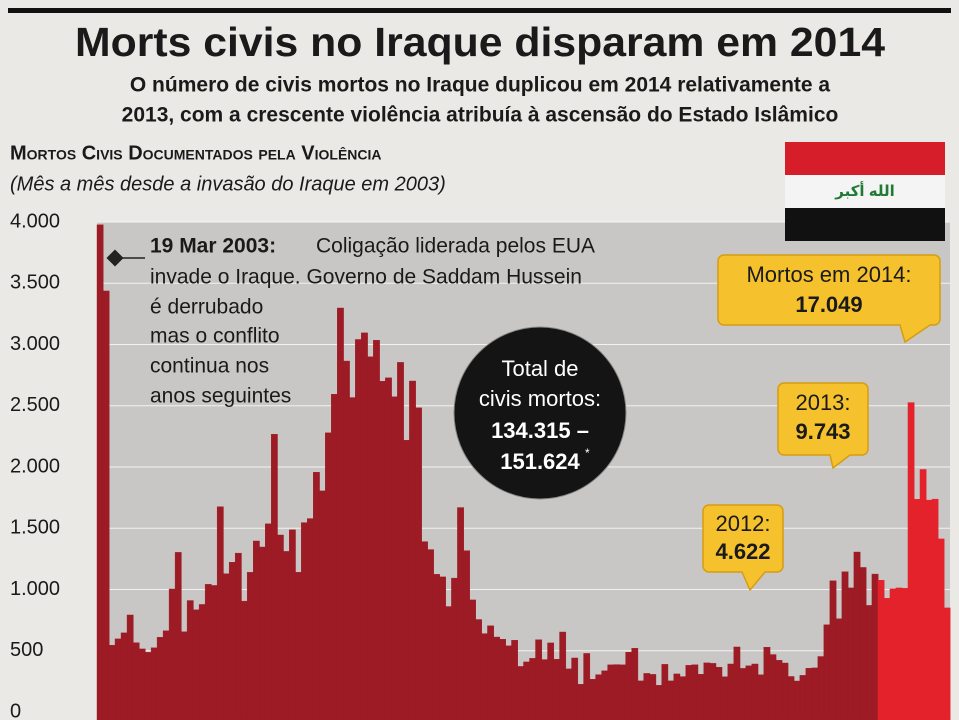 This screenshot has width=959, height=720. Describe the element at coordinates (213, 246) in the screenshot. I see `annotation-date: 19 Mar 2003:` at that location.